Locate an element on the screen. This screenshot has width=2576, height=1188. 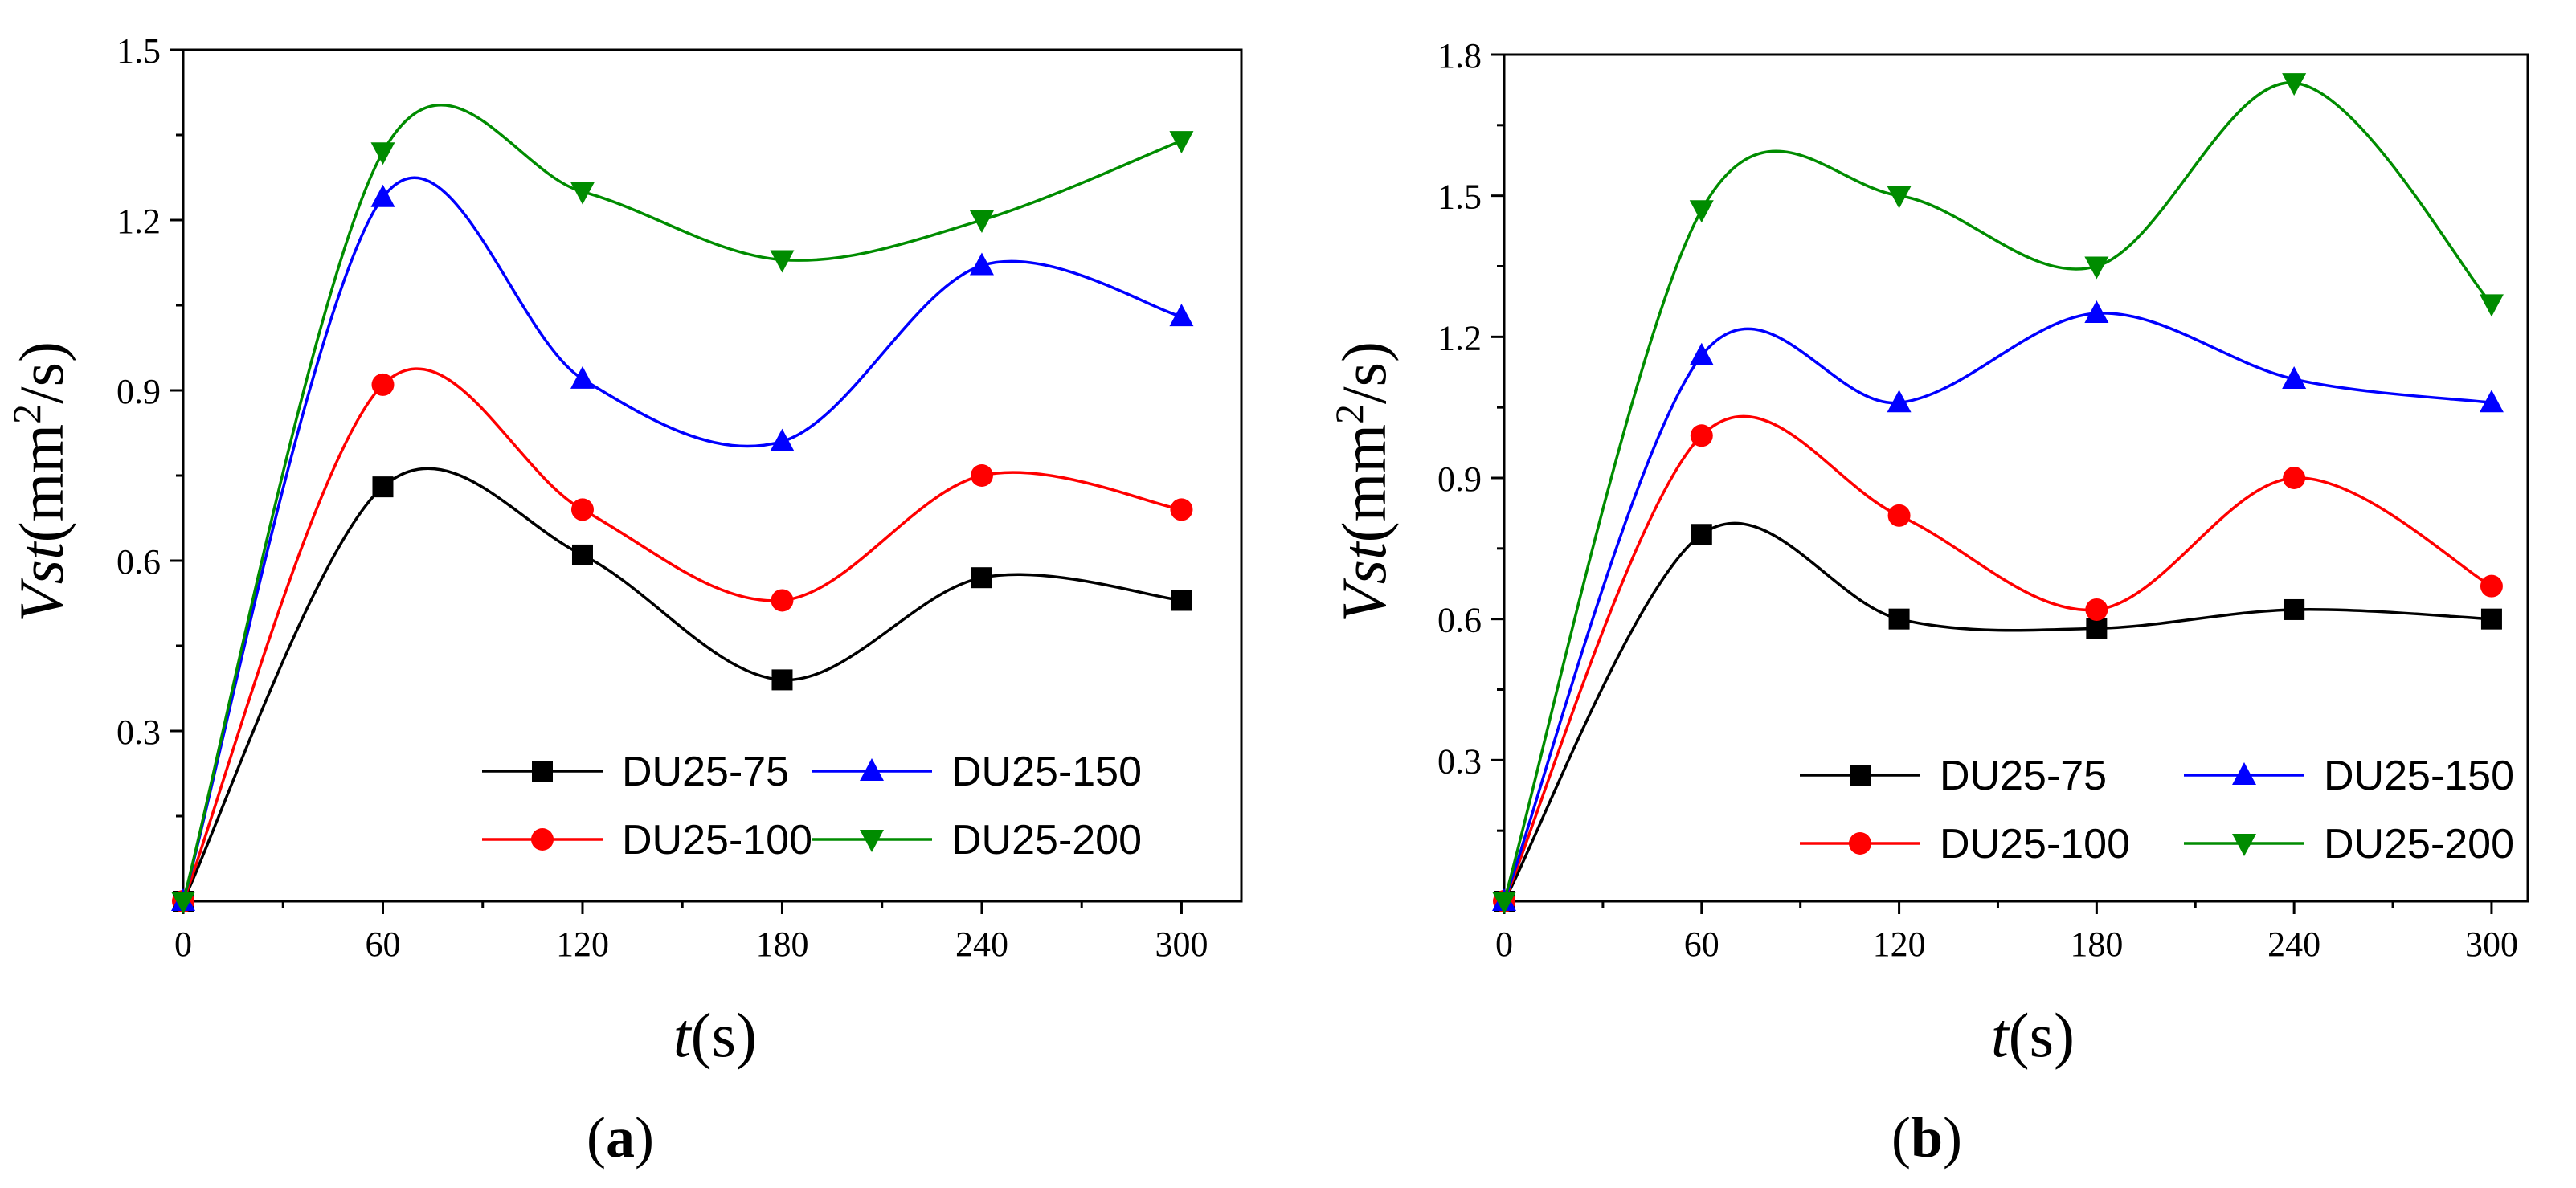
x-tick-label: 240 is located at coordinates (981, 945).